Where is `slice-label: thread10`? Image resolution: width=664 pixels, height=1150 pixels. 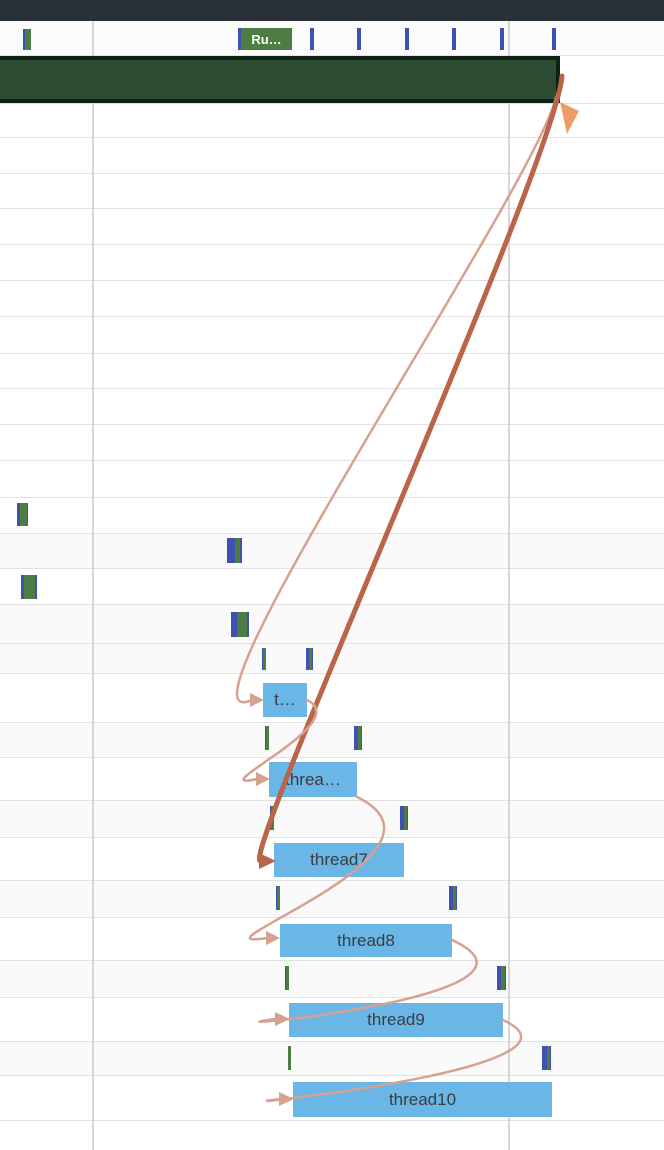
slice-label: thread10 is located at coordinates (422, 1099).